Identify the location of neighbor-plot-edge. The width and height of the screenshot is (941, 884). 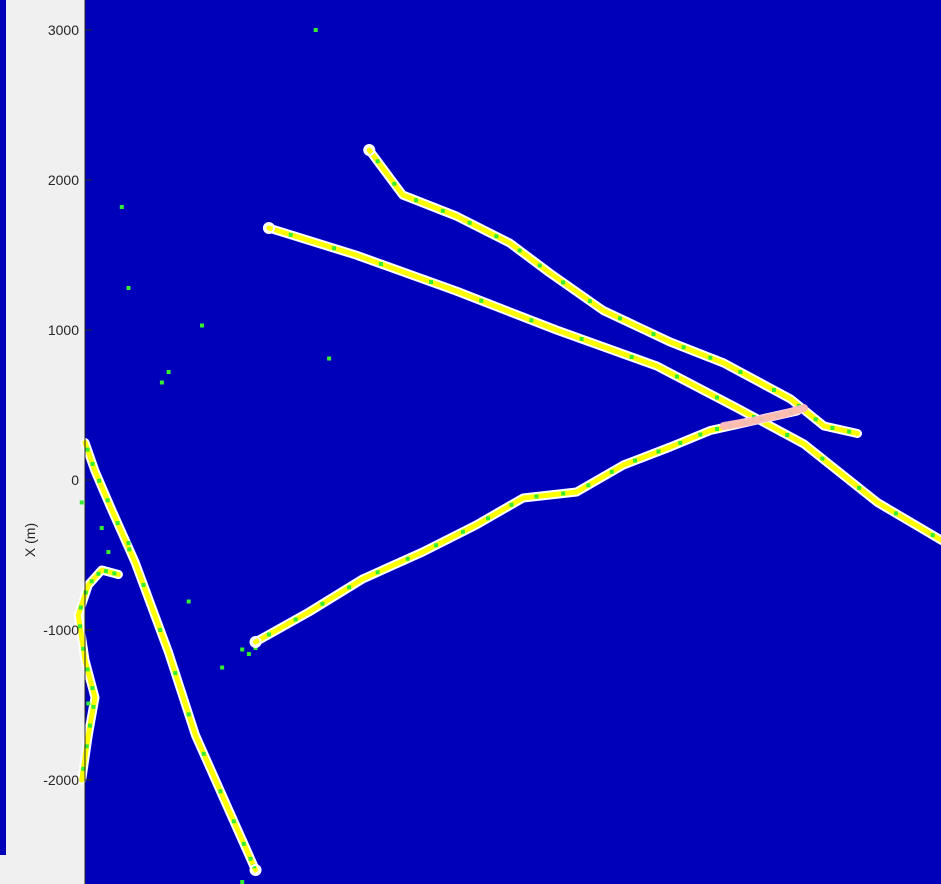
(3, 427).